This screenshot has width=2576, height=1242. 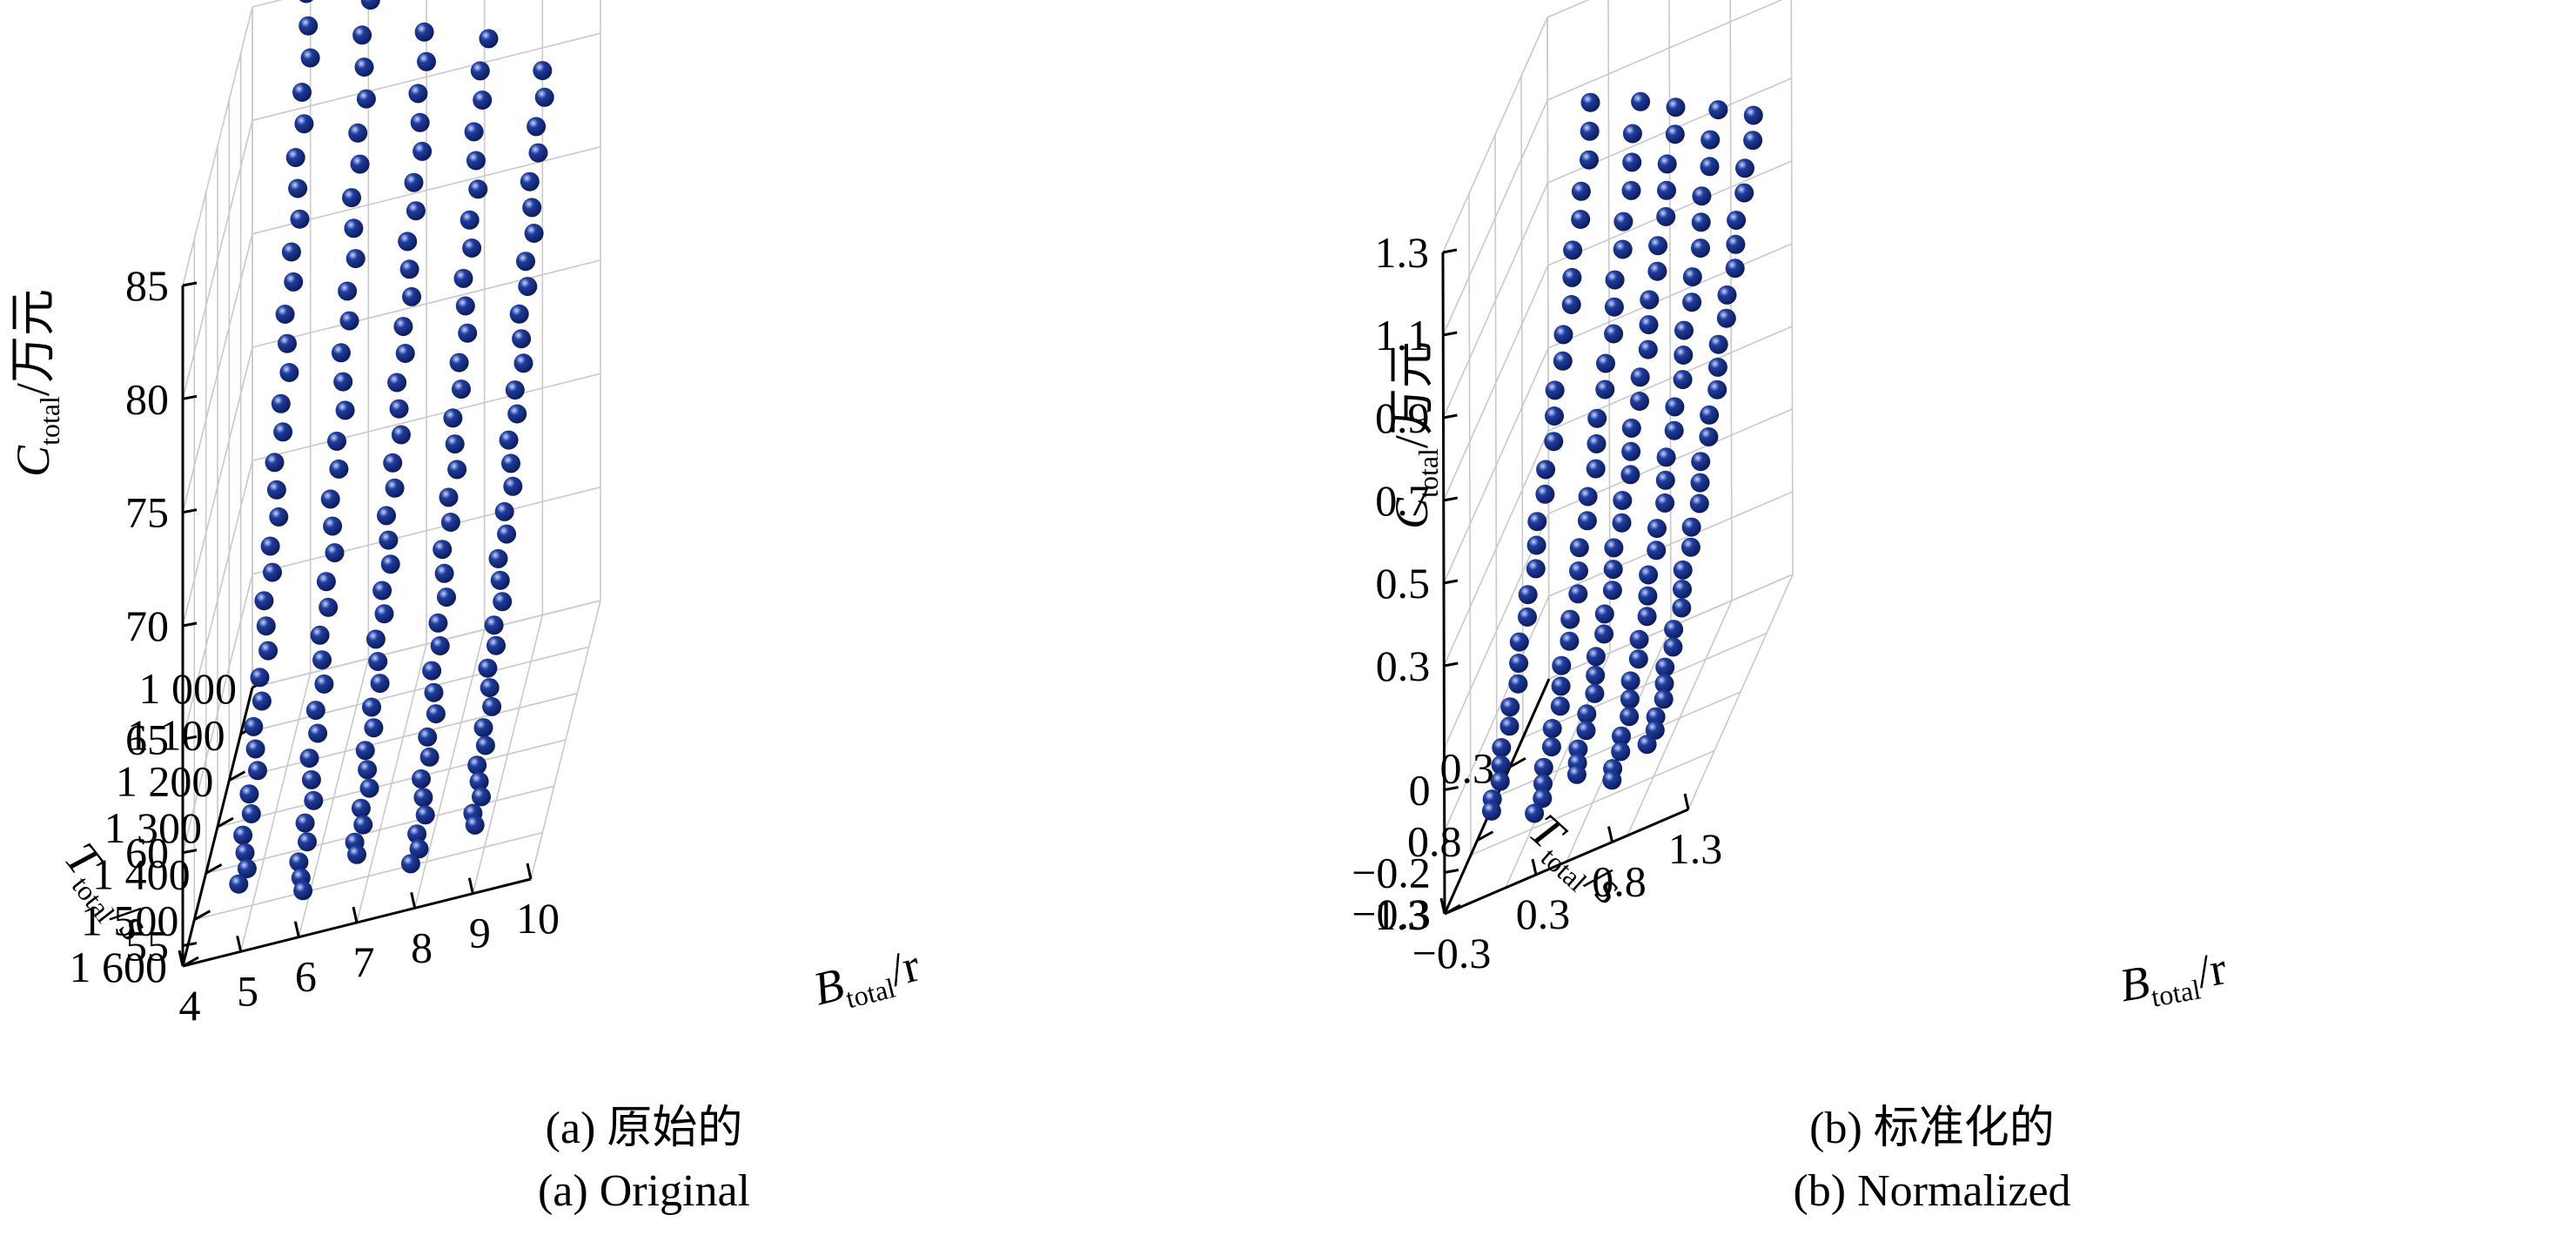 I want to click on a-grid-leftwall-h, so click(x=217, y=486).